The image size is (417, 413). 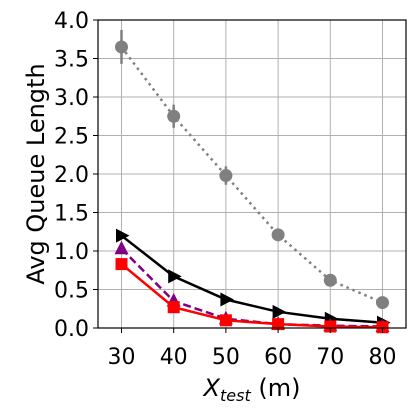 I want to click on x-tick-label: 70, so click(x=330, y=357).